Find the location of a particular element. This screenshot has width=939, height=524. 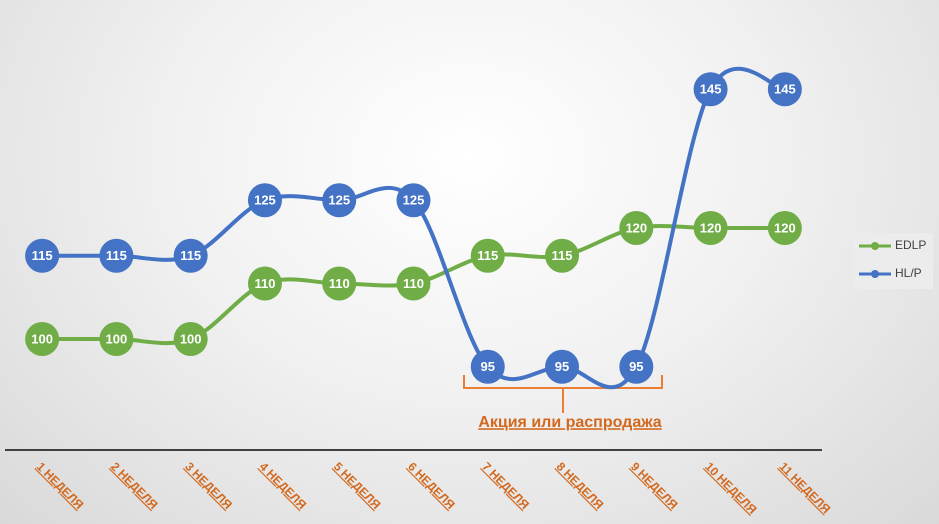

x-tick-label: 1 НЕДЕЛЯ is located at coordinates (60, 485).